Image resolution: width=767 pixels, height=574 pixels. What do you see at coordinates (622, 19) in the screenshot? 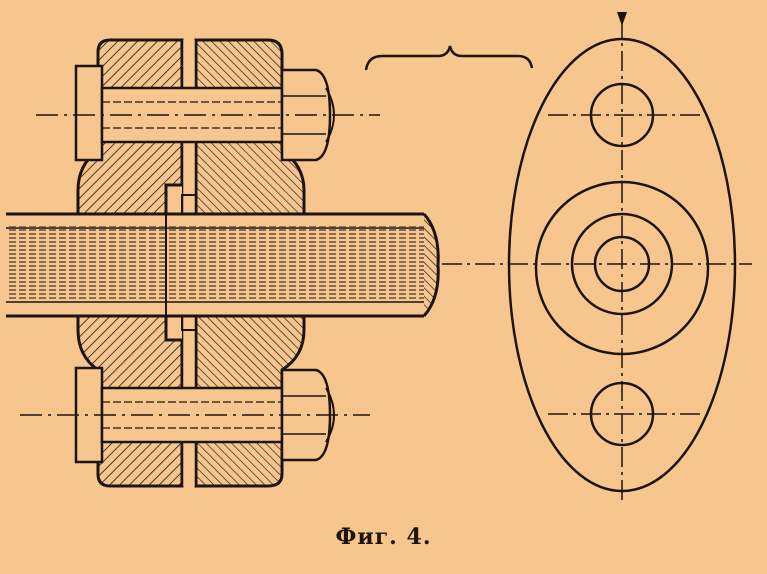
I see `top-mark` at bounding box center [622, 19].